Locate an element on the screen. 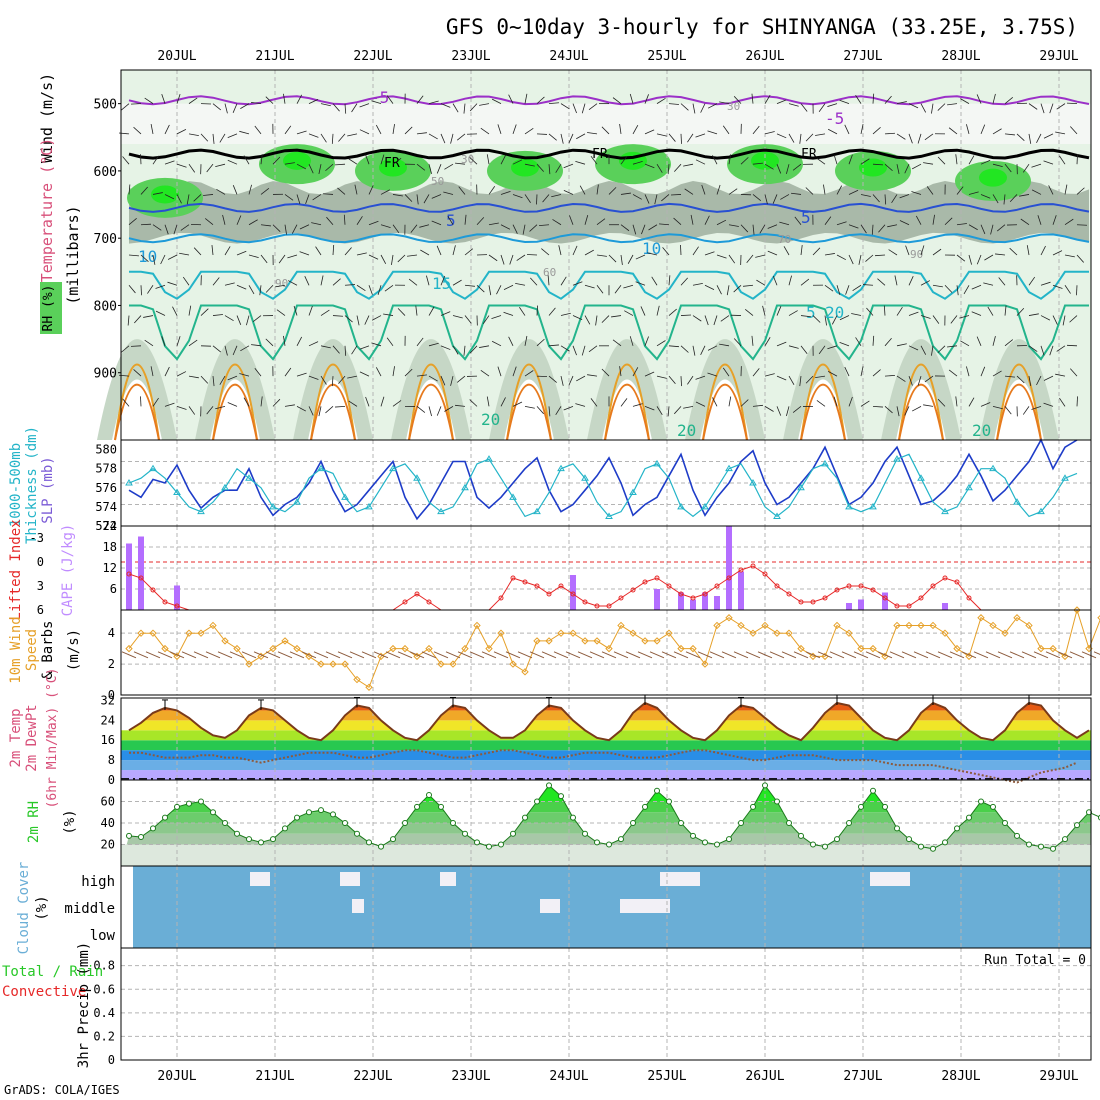 The width and height of the screenshot is (1100, 1100). tick-label-temp: 32 is located at coordinates (108, 700).